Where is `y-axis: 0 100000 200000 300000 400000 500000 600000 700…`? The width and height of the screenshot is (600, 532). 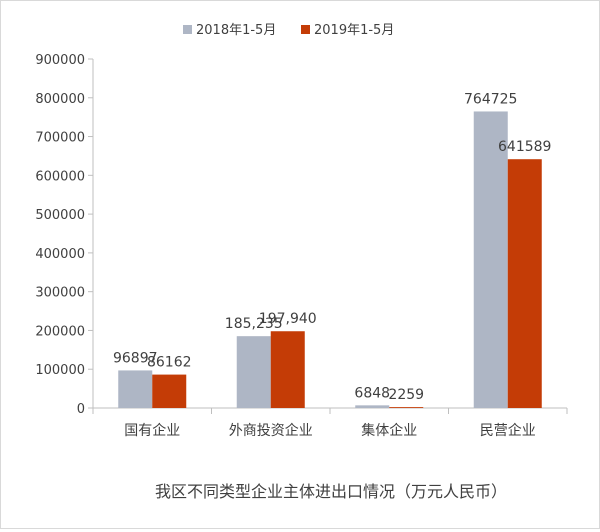 y-axis: 0 100000 200000 300000 400000 500000 600000 700… is located at coordinates (64, 235).